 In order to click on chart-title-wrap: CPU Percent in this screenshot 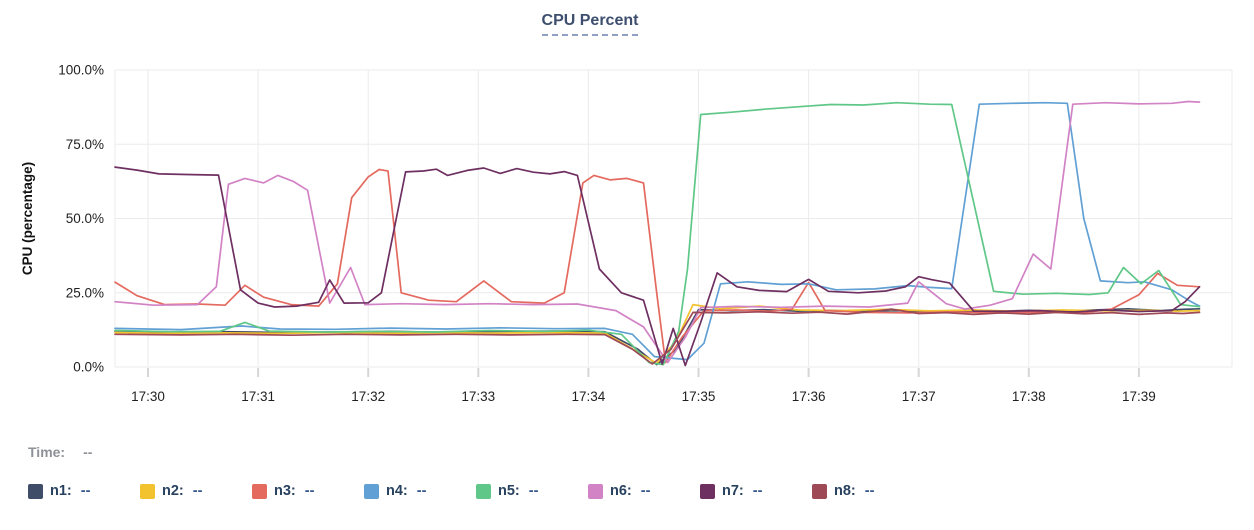, I will do `click(590, 24)`.